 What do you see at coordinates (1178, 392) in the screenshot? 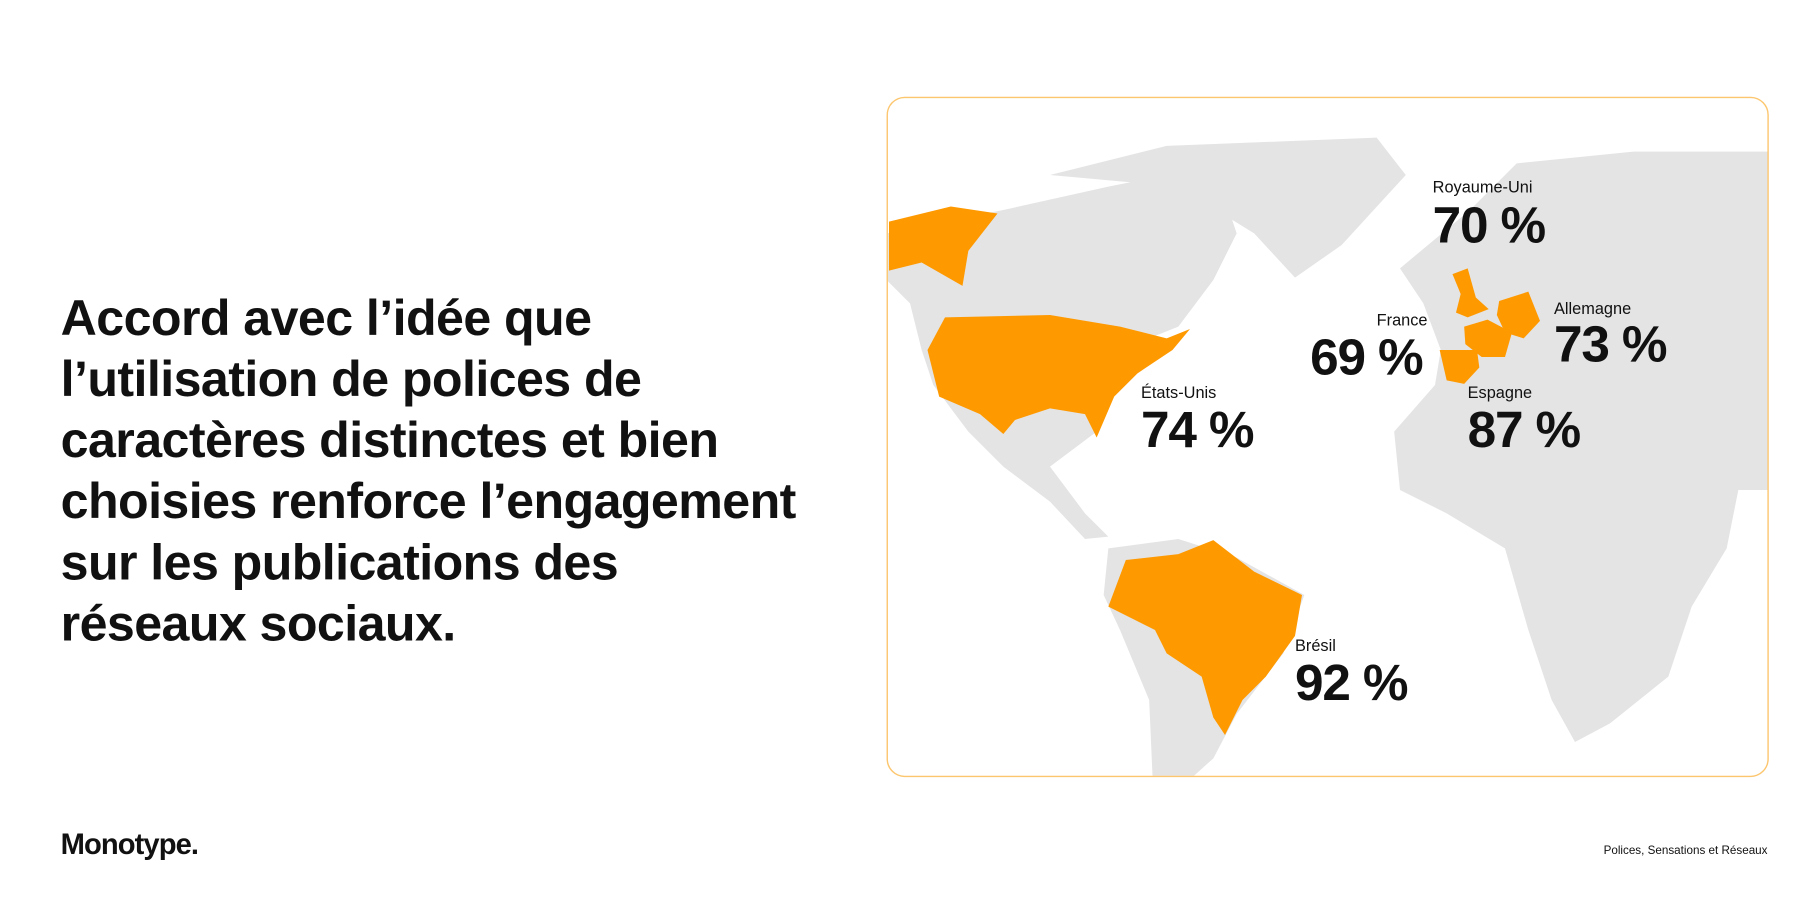
I see `region-name: États-Unis` at bounding box center [1178, 392].